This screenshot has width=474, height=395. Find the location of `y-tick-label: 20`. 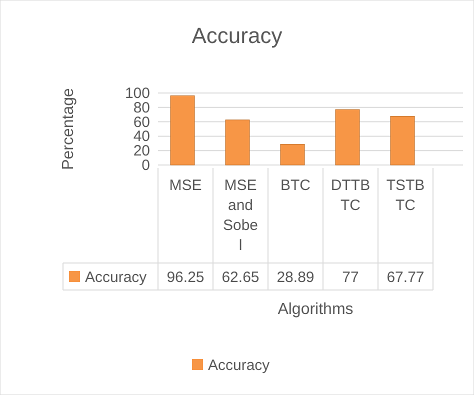

y-tick-label: 20 is located at coordinates (141, 151).